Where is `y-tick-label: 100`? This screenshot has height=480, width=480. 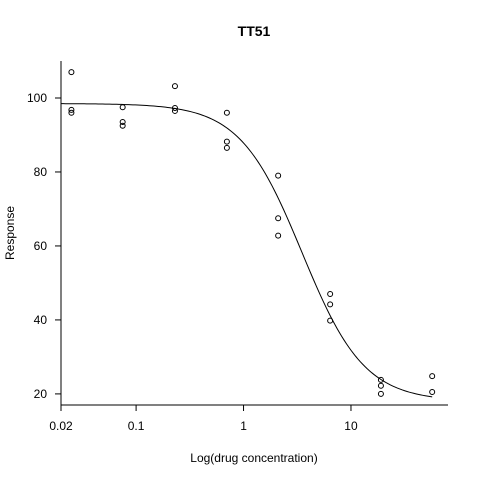 y-tick-label: 100 is located at coordinates (37, 98).